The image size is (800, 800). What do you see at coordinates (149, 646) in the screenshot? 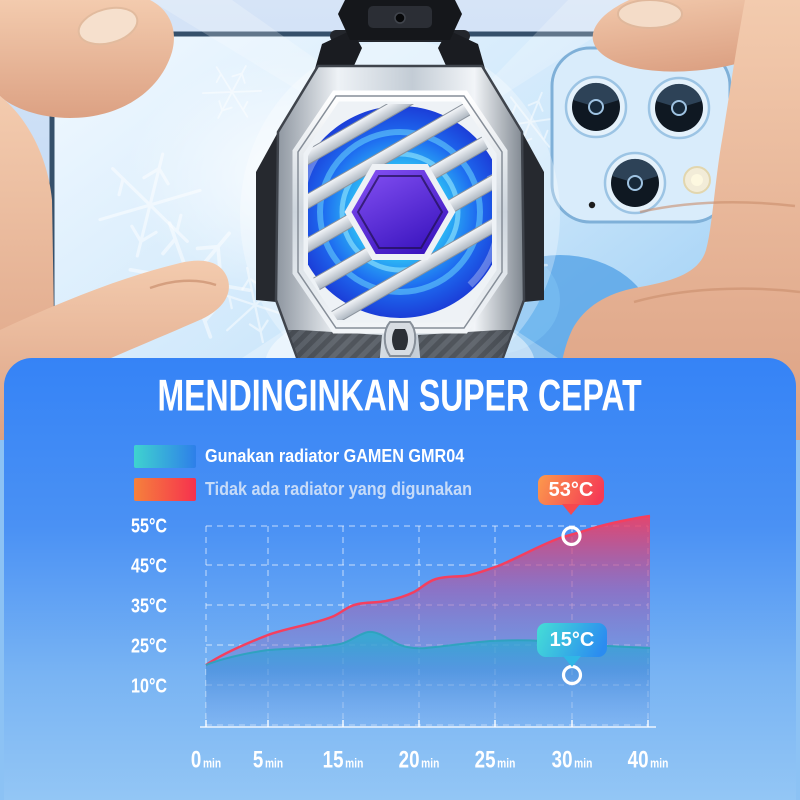
I see `y-tick-25: 25°C` at bounding box center [149, 646].